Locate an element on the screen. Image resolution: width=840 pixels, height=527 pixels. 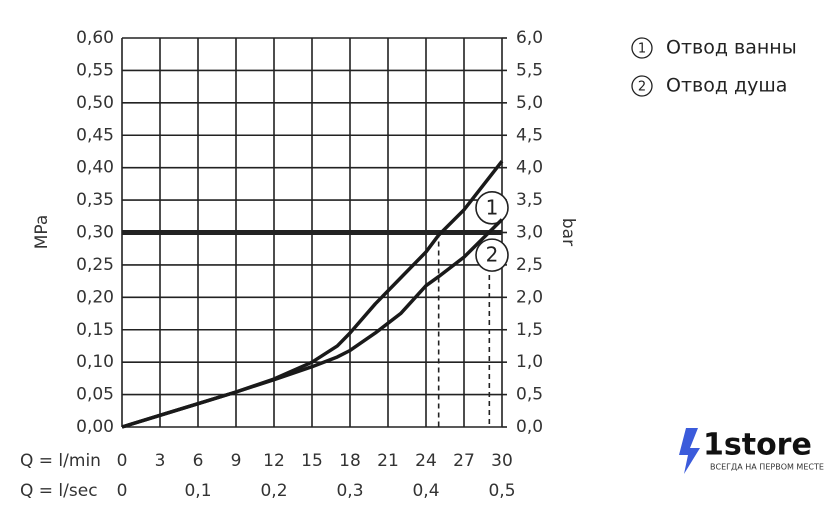
y-tick-label: 0,00 is located at coordinates (95, 427).